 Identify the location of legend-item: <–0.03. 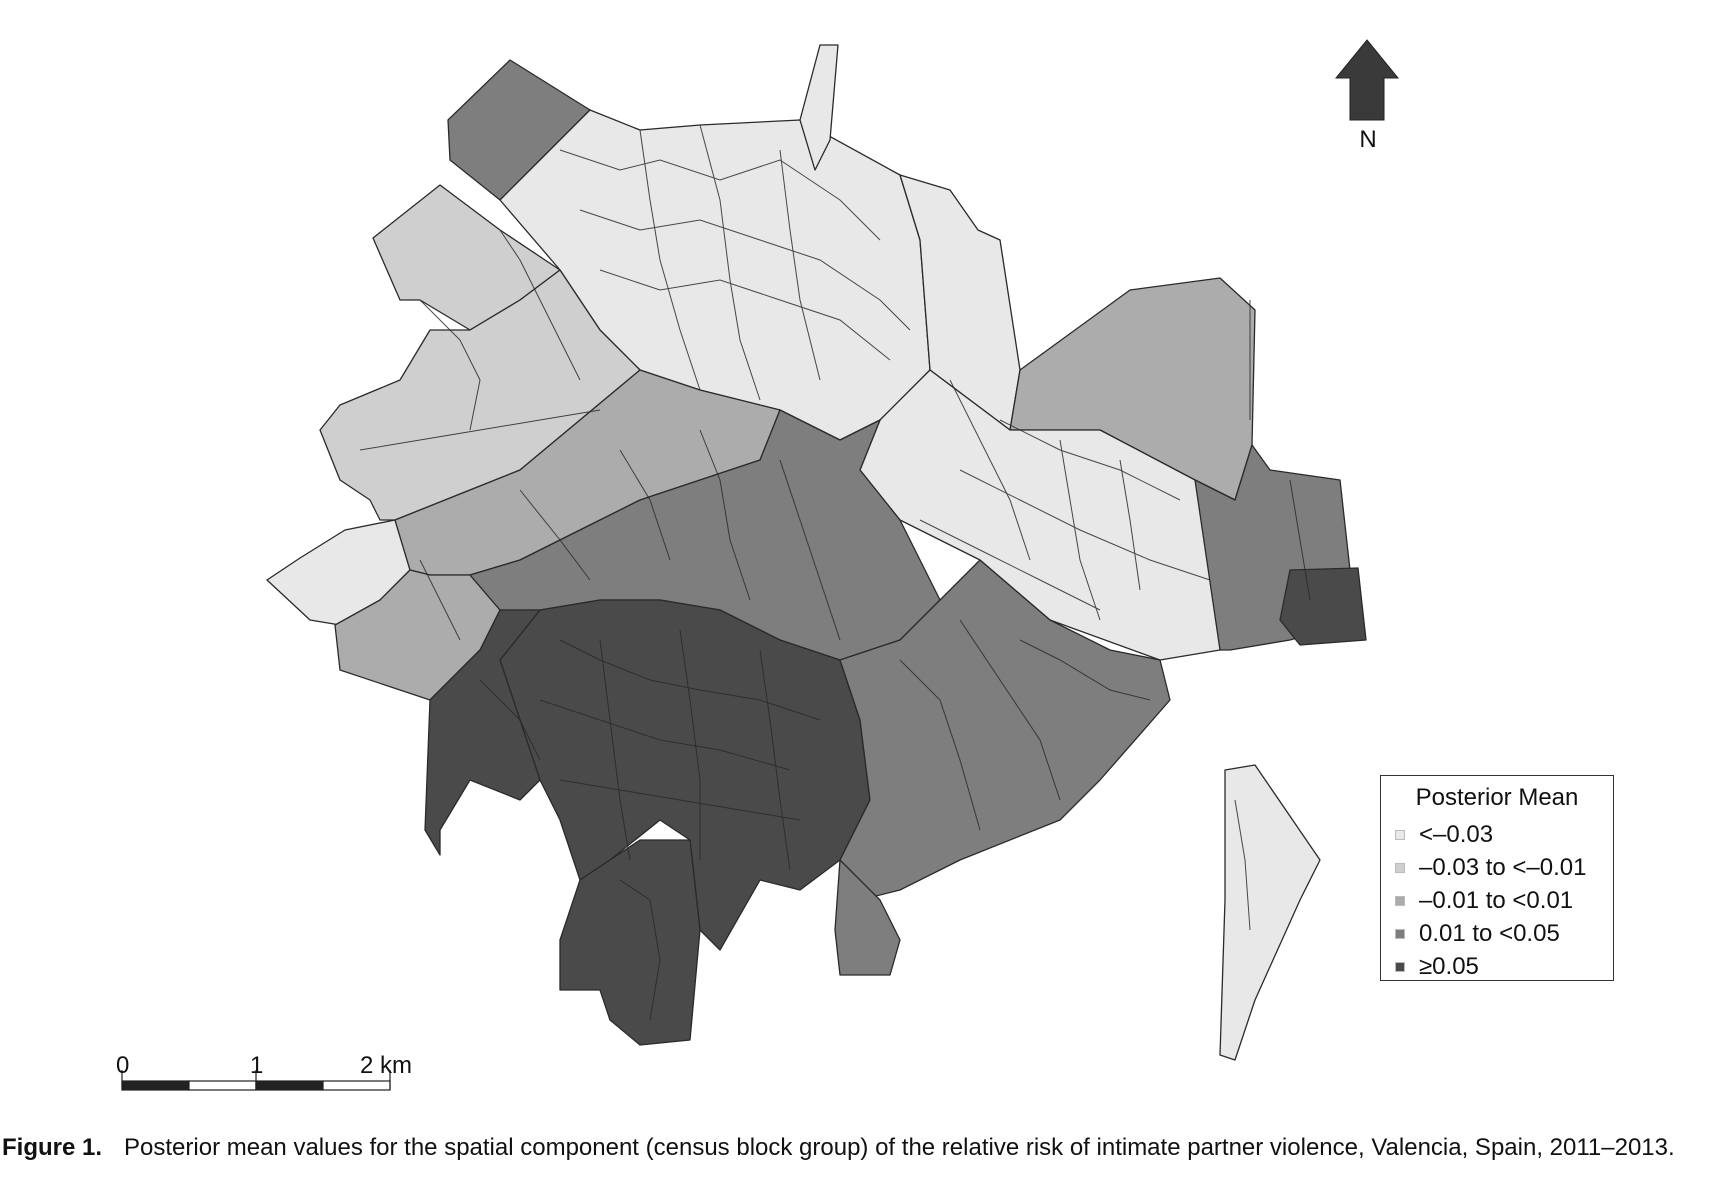
(1497, 834).